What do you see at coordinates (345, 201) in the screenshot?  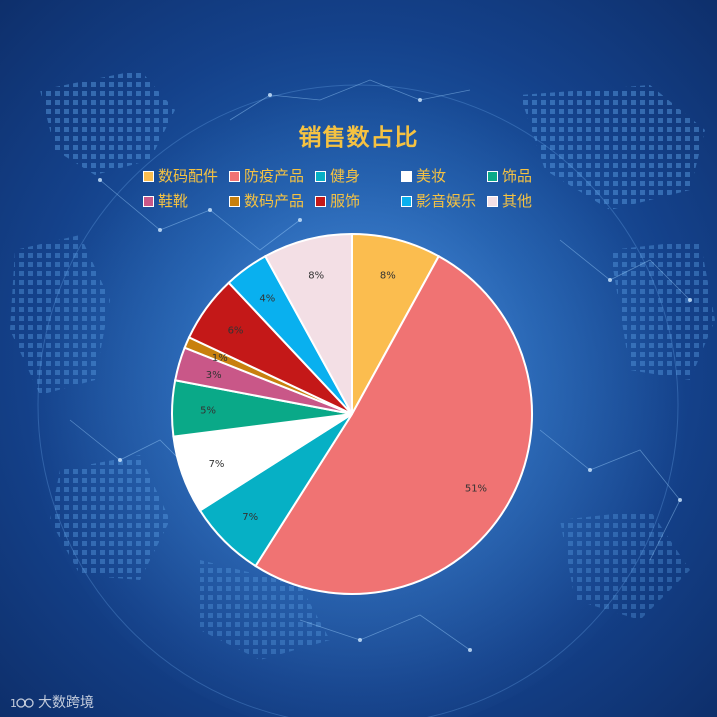 I see `legend-label: 服饰` at bounding box center [345, 201].